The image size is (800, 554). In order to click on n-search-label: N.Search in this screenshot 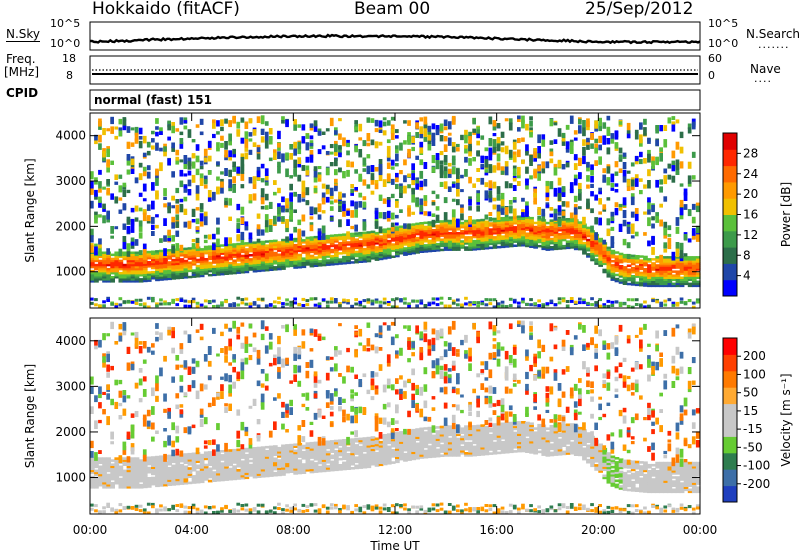, I will do `click(773, 34)`.